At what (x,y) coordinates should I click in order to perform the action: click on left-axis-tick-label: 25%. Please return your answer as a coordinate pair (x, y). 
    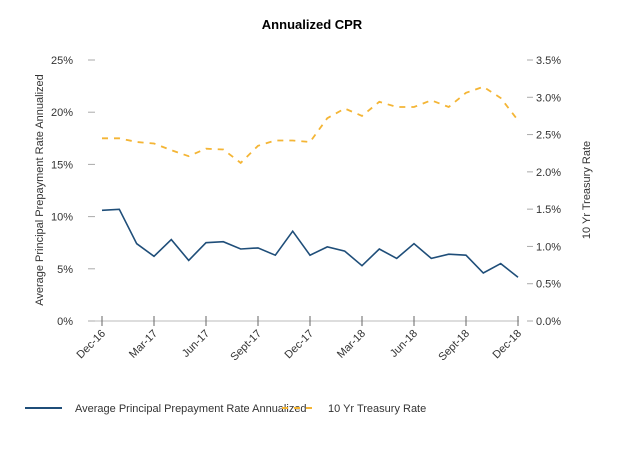
    Looking at the image, I should click on (62, 61).